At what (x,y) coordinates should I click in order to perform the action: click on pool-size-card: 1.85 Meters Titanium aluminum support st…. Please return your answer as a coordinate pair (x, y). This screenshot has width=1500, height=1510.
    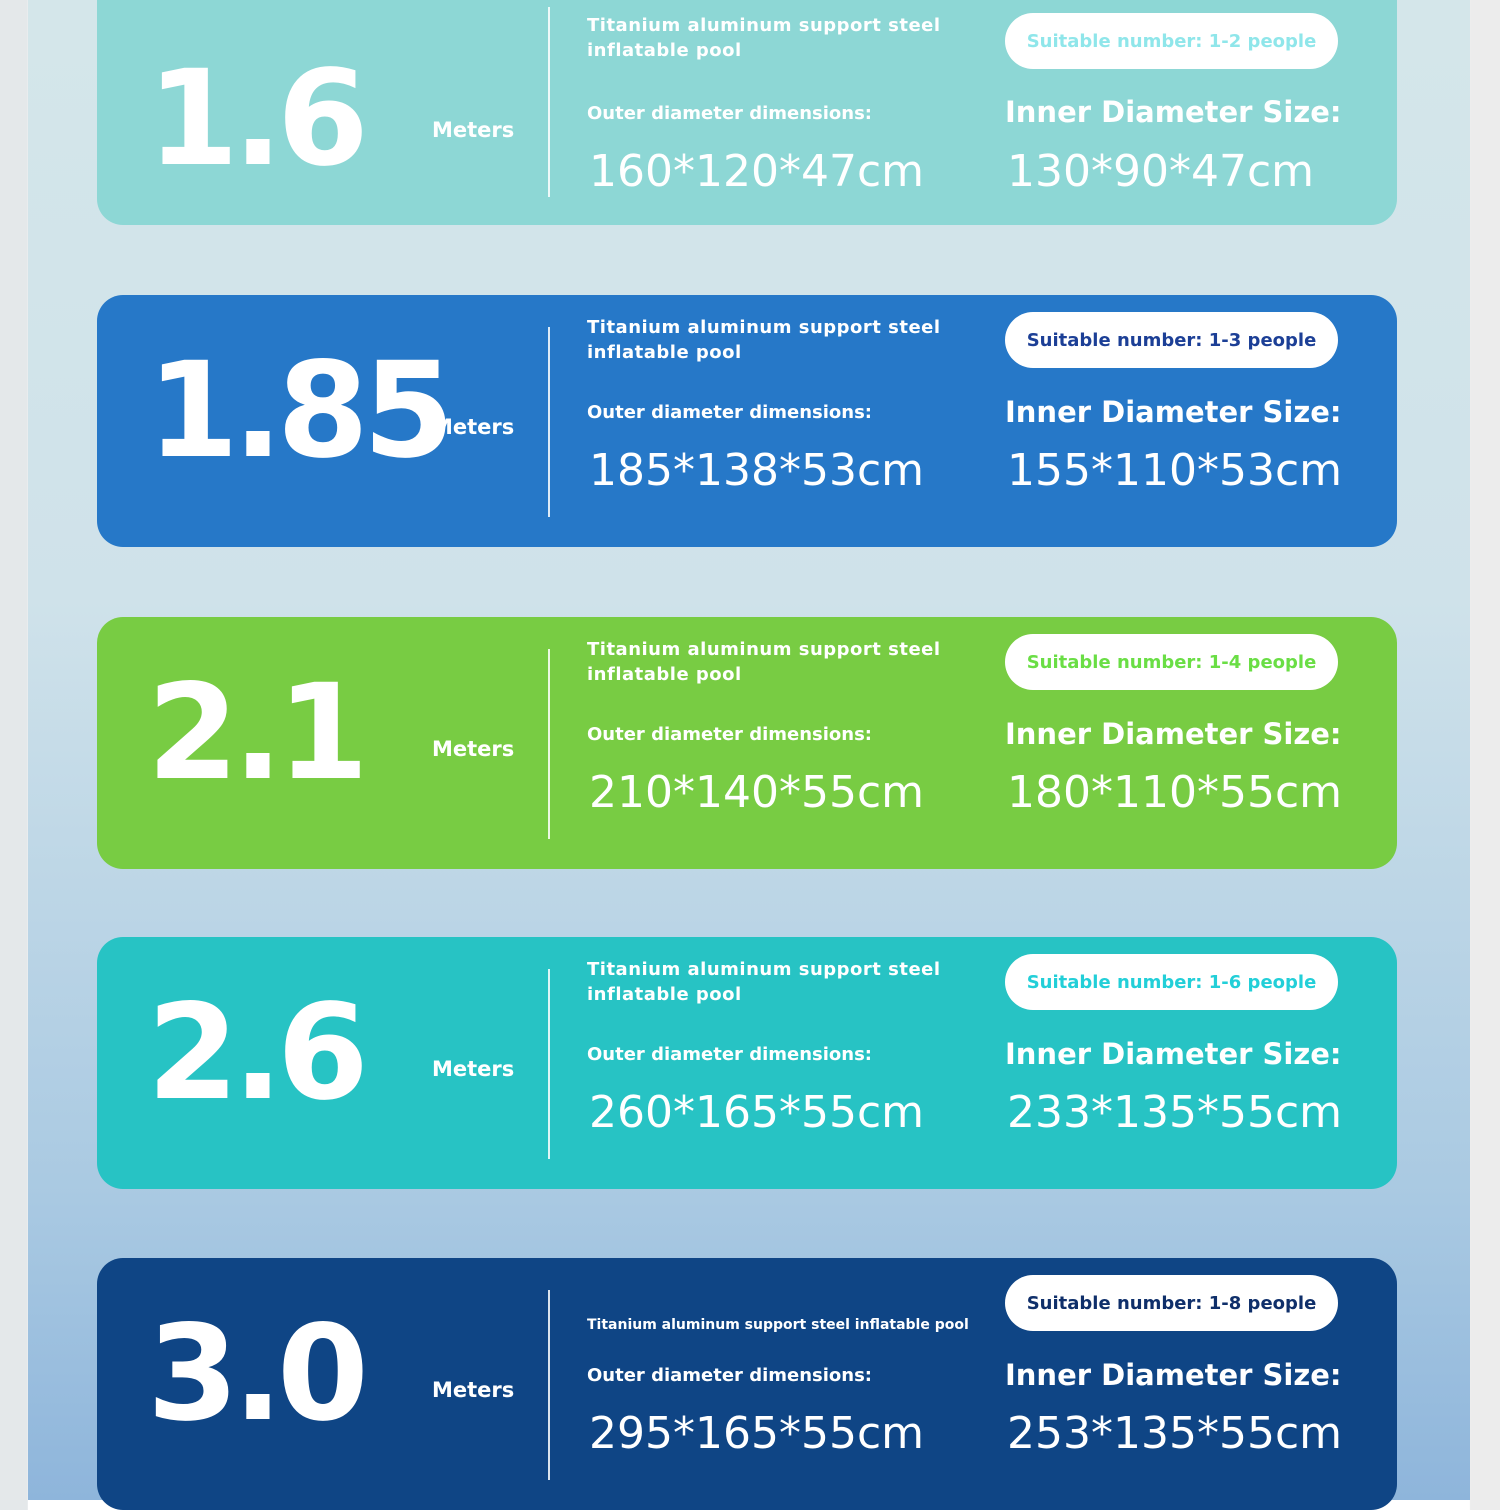
    Looking at the image, I should click on (747, 421).